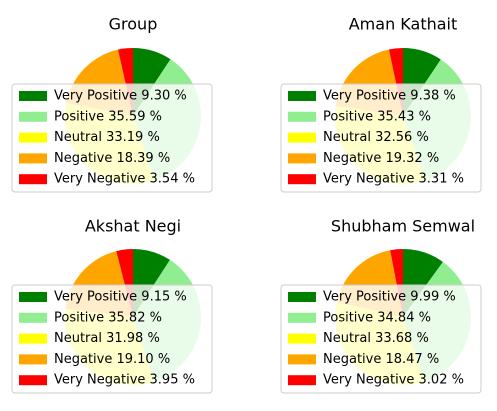 The image size is (497, 411). I want to click on chart-title: Group, so click(133, 24).